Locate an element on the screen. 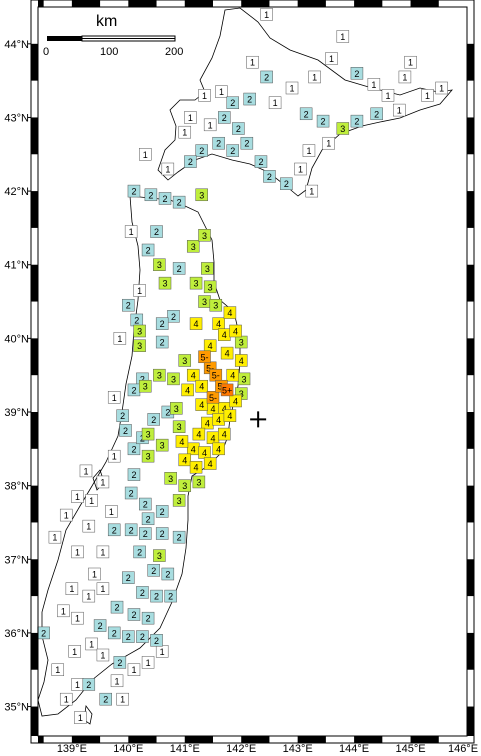 The width and height of the screenshot is (481, 756). scale-title: km is located at coordinates (106, 21).